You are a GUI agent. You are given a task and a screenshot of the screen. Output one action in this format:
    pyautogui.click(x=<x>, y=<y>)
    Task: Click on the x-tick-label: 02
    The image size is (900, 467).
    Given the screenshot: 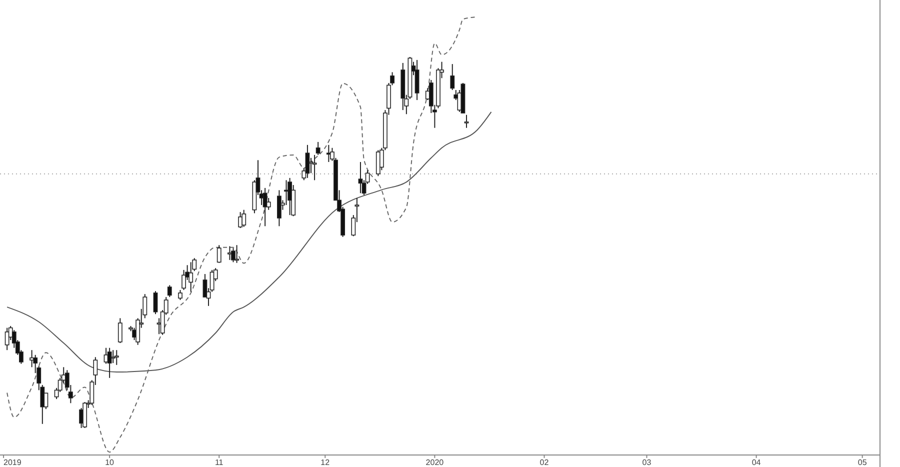 What is the action you would take?
    pyautogui.click(x=545, y=462)
    